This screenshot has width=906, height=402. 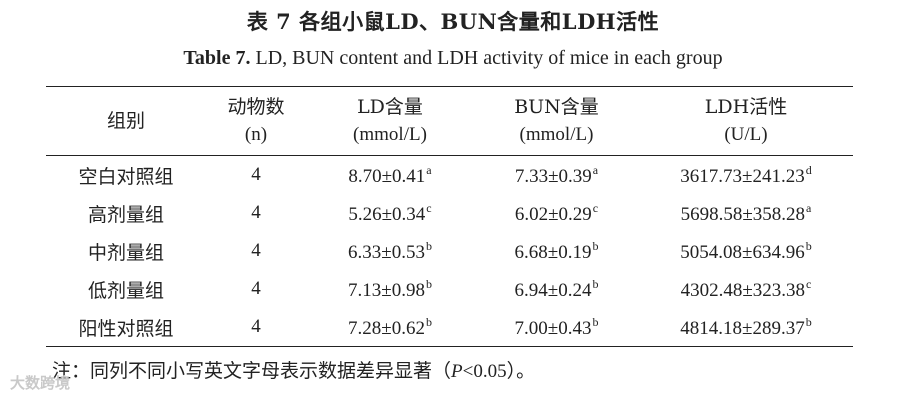 What do you see at coordinates (390, 121) in the screenshot?
I see `header-ld: LD含量 (mmol/L)` at bounding box center [390, 121].